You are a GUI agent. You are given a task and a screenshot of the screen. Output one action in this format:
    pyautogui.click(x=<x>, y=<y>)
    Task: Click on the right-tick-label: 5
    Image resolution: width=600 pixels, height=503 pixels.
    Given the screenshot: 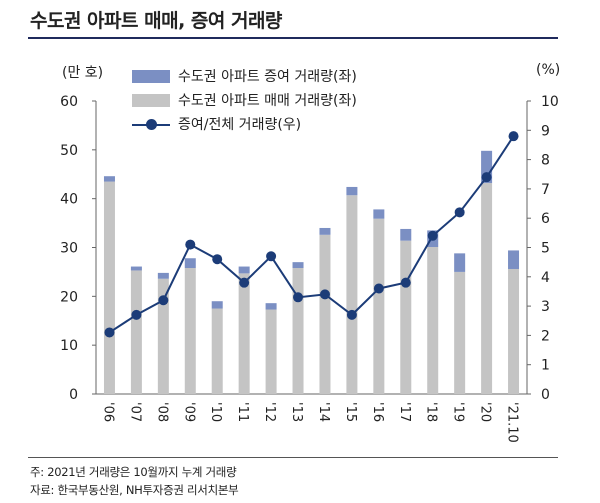 What is the action you would take?
    pyautogui.click(x=545, y=249)
    